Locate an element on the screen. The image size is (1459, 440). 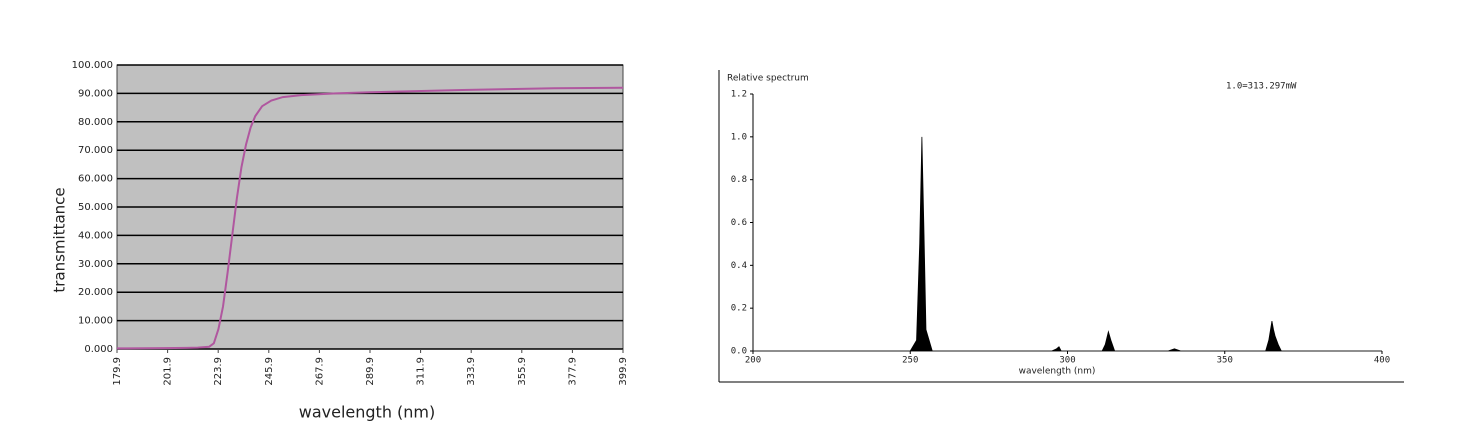
y-tick-label: 1.0 is located at coordinates (739, 137).